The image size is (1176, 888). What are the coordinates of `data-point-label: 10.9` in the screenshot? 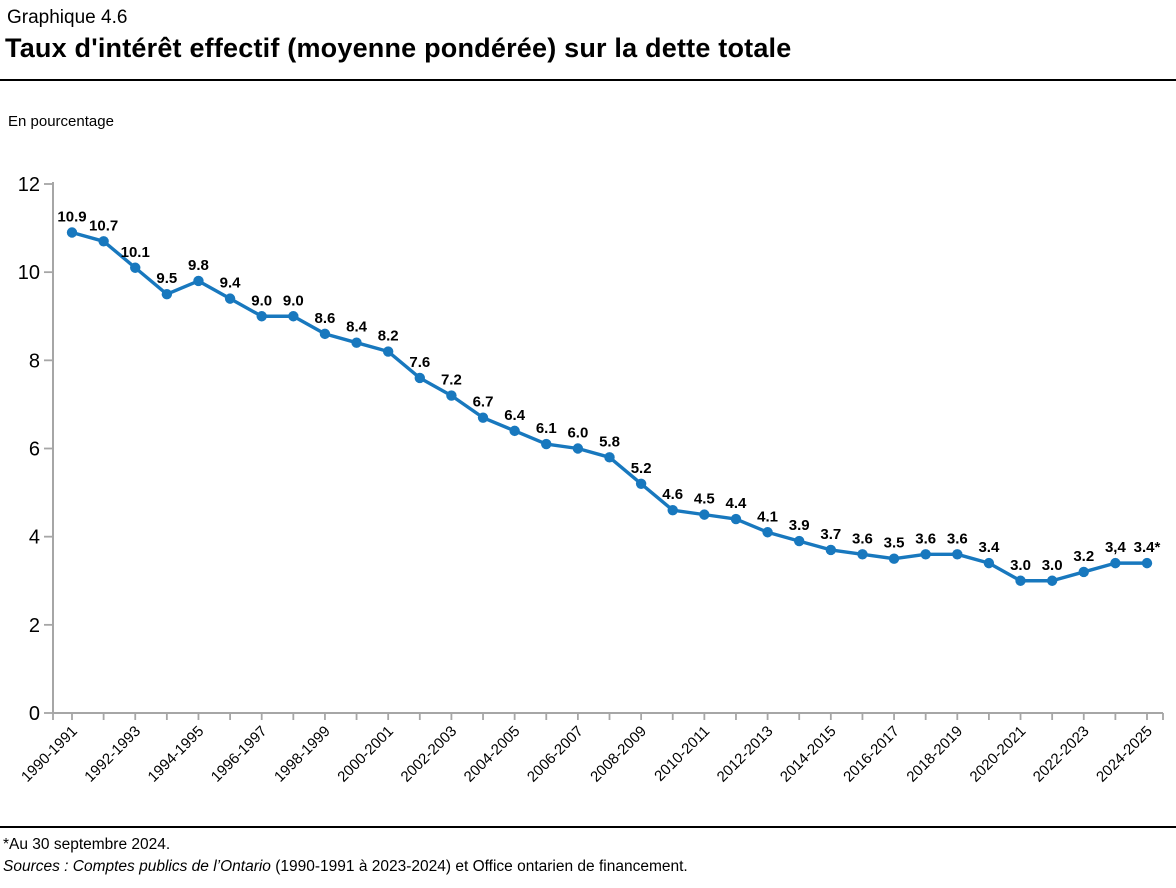 It's located at (71, 216).